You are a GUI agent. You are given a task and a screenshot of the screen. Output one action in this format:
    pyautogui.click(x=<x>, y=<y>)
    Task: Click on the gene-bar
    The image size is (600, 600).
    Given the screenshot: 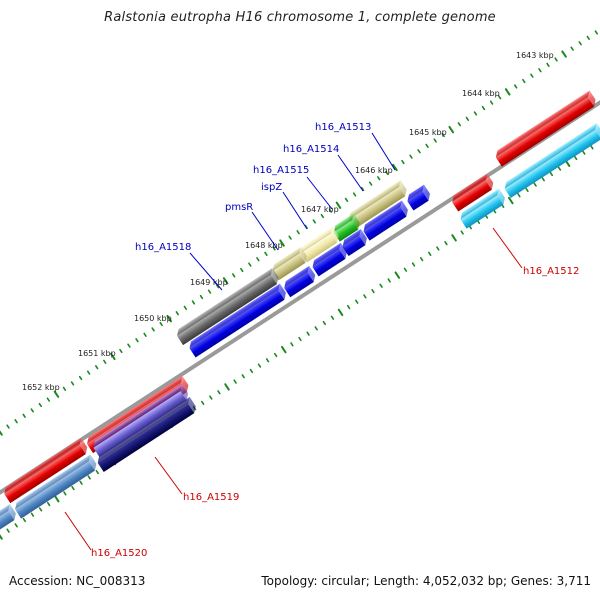 What is the action you would take?
    pyautogui.click(x=227, y=306)
    